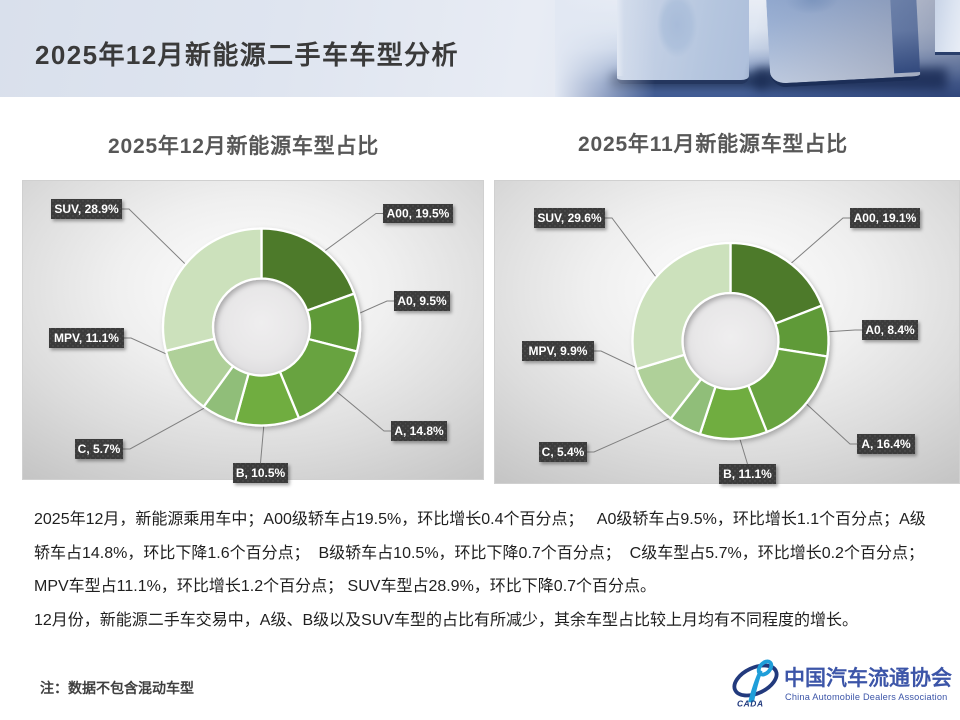 This screenshot has width=960, height=720. Describe the element at coordinates (558, 351) in the screenshot. I see `svg-text: MPV, 9.9%` at that location.